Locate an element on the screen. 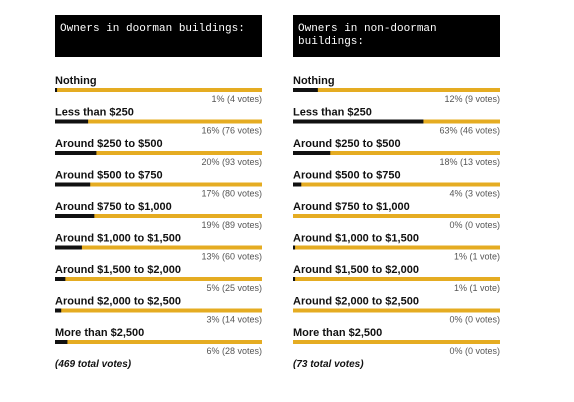 This screenshot has height=402, width=574. value-label: 1% (4 votes) is located at coordinates (236, 99).